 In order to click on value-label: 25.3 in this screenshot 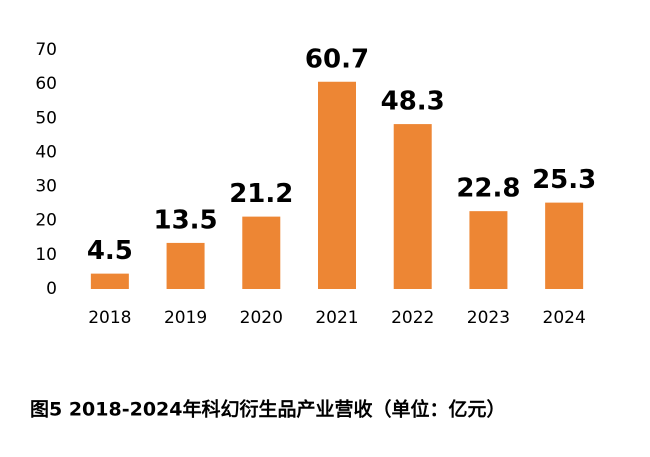, I will do `click(564, 180)`.